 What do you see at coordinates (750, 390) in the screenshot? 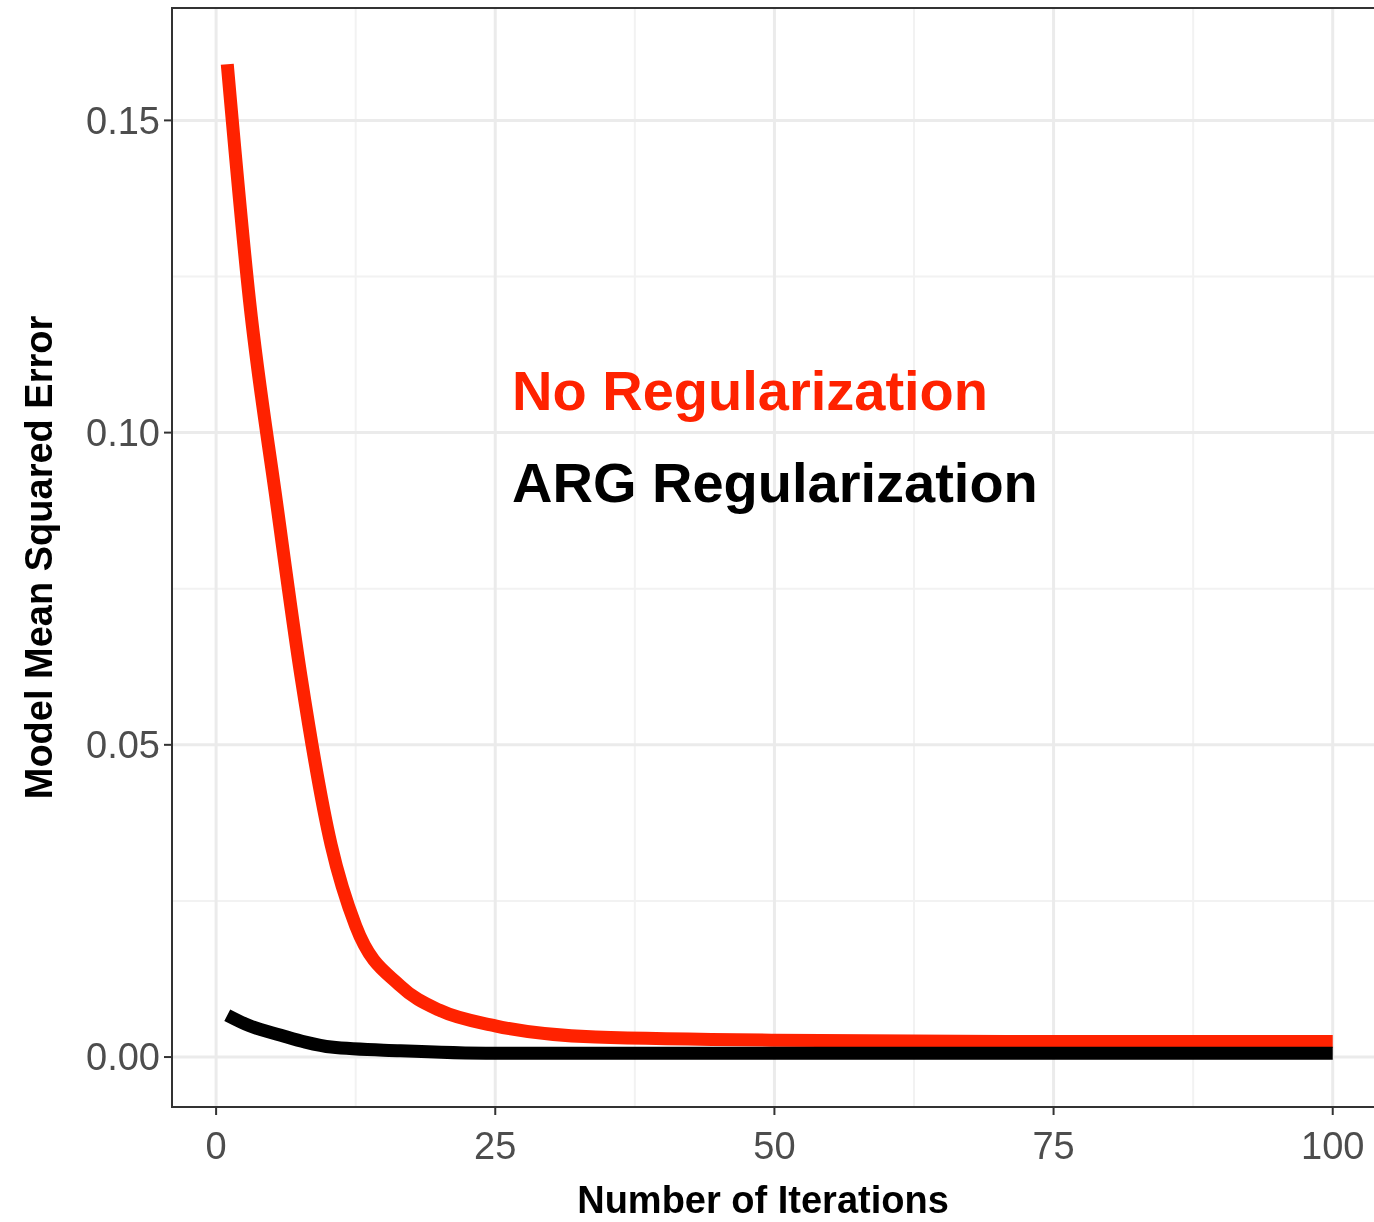
I see `text: No Regularization` at bounding box center [750, 390].